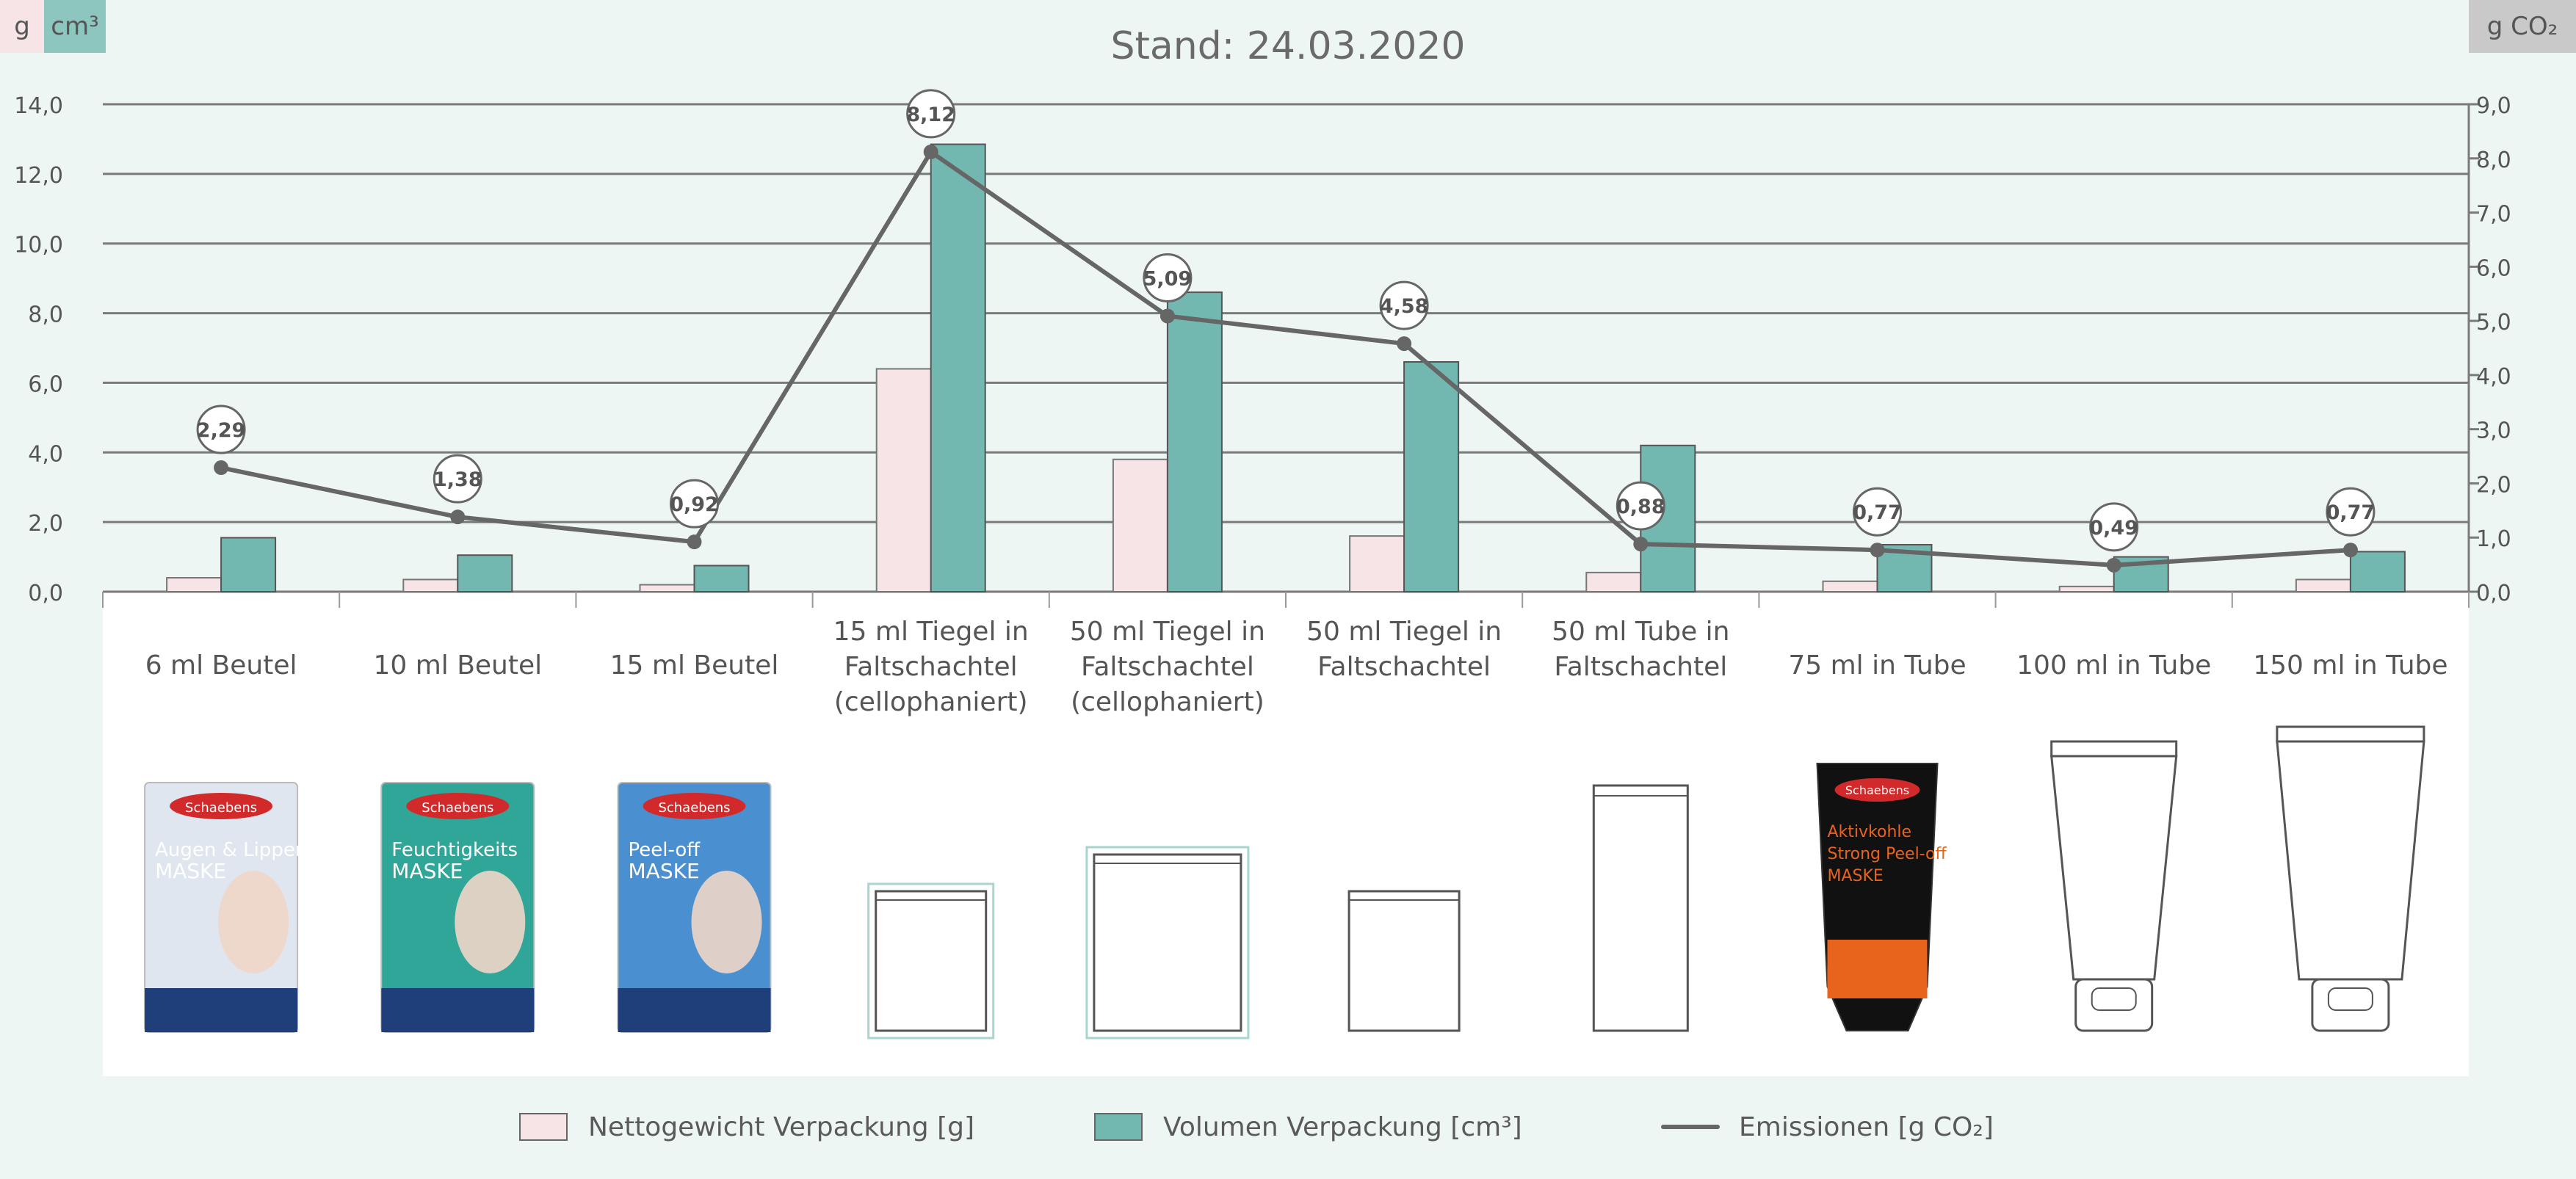 The height and width of the screenshot is (1179, 2576). I want to click on product-tall-box-outline, so click(1640, 908).